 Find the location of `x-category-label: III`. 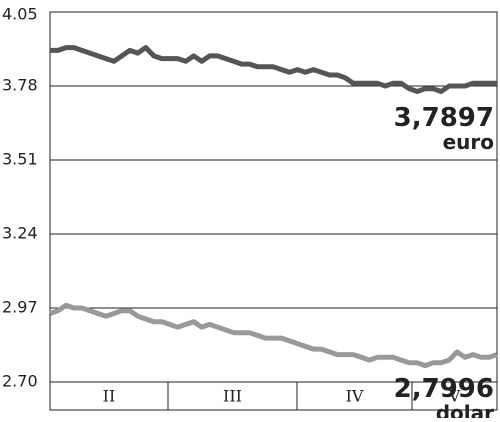

x-category-label: III is located at coordinates (232, 396).